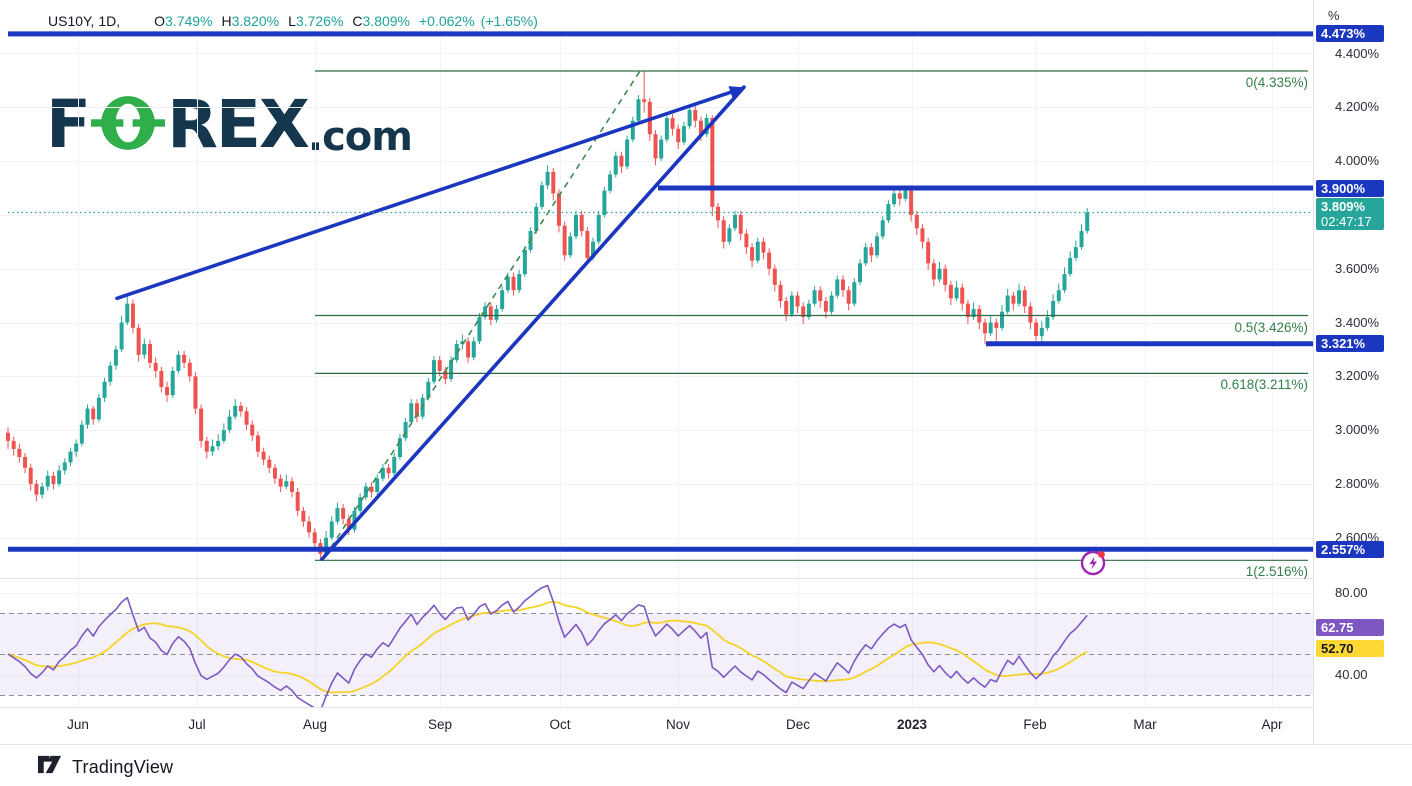 This screenshot has height=786, width=1412. I want to click on ohlc-key: H, so click(226, 21).